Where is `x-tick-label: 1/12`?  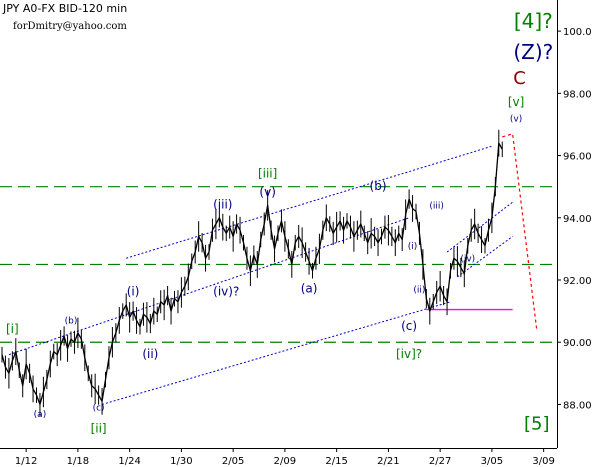 x-tick-label: 1/12 is located at coordinates (26, 461).